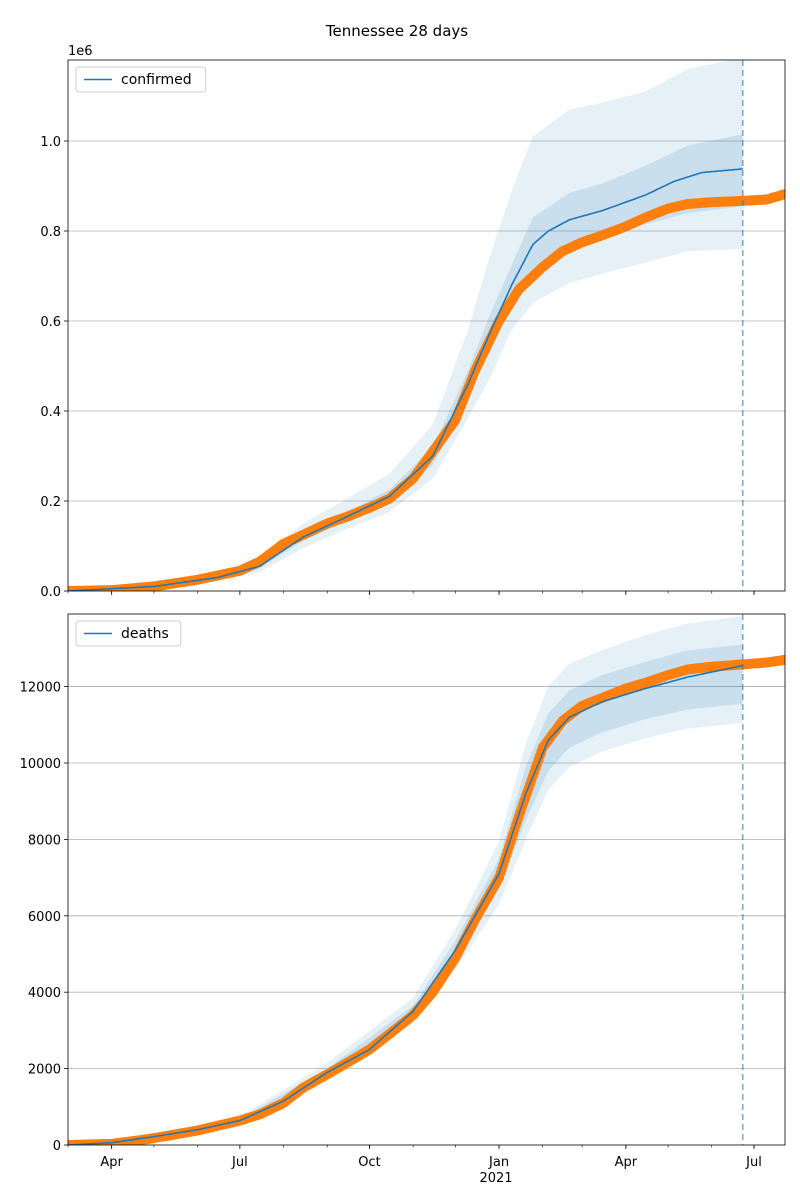 The image size is (800, 1200). What do you see at coordinates (50, 142) in the screenshot?
I see `y-tick-label: 1.0` at bounding box center [50, 142].